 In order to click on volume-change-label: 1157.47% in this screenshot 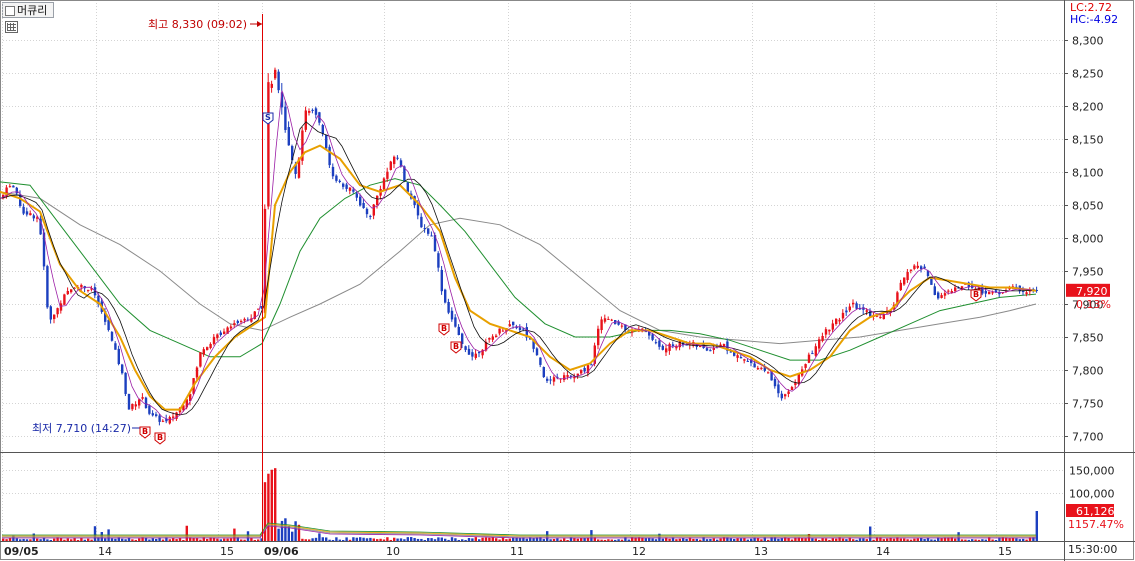, I will do `click(1096, 524)`.